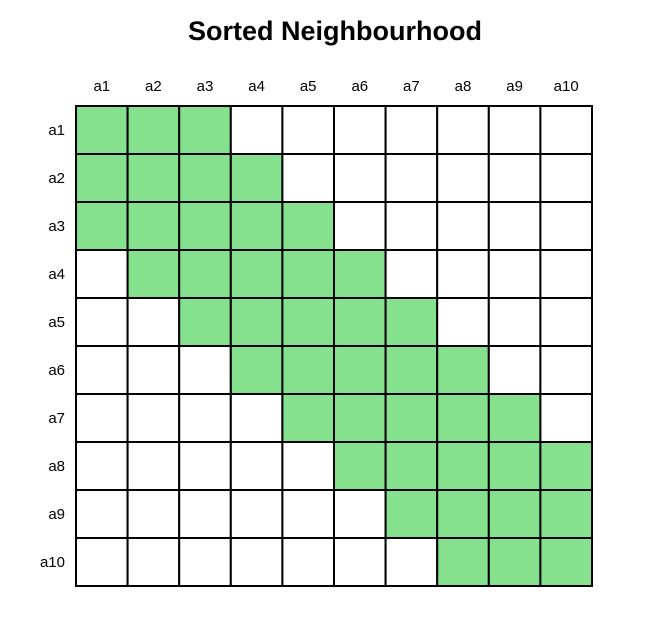  What do you see at coordinates (411, 86) in the screenshot?
I see `column-label: a7` at bounding box center [411, 86].